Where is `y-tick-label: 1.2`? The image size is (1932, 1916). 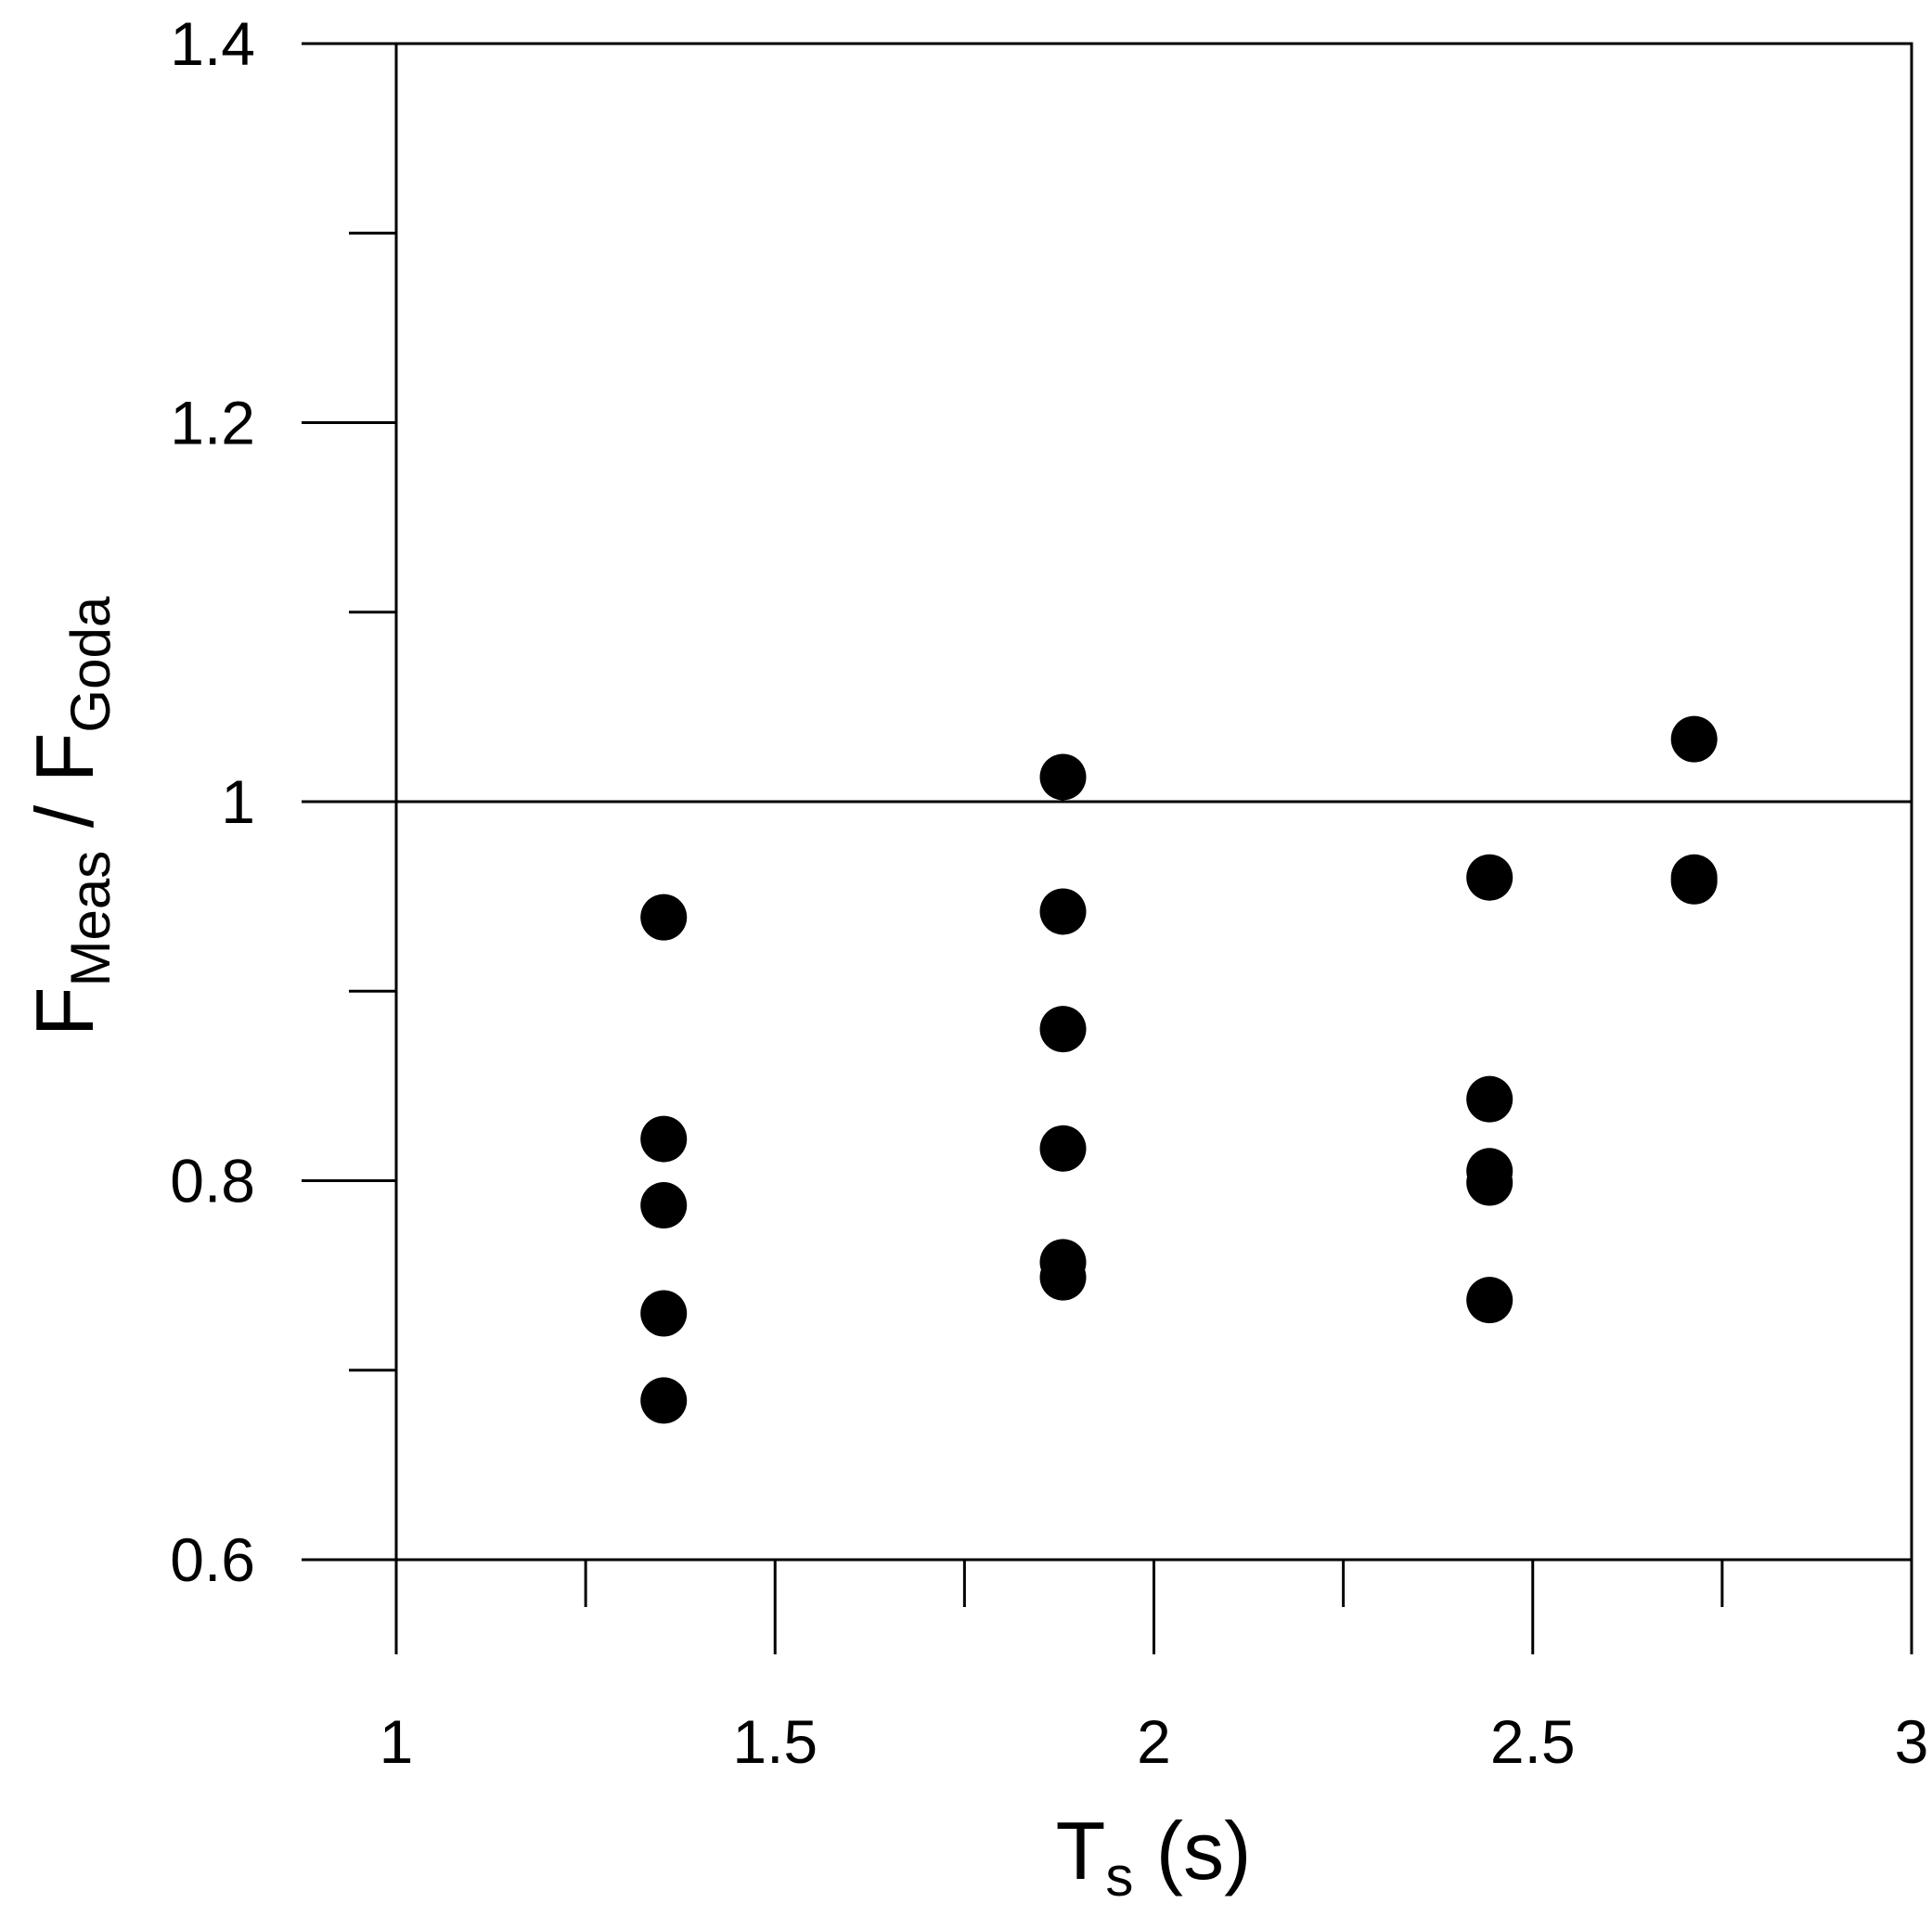 y-tick-label: 1.2 is located at coordinates (212, 423).